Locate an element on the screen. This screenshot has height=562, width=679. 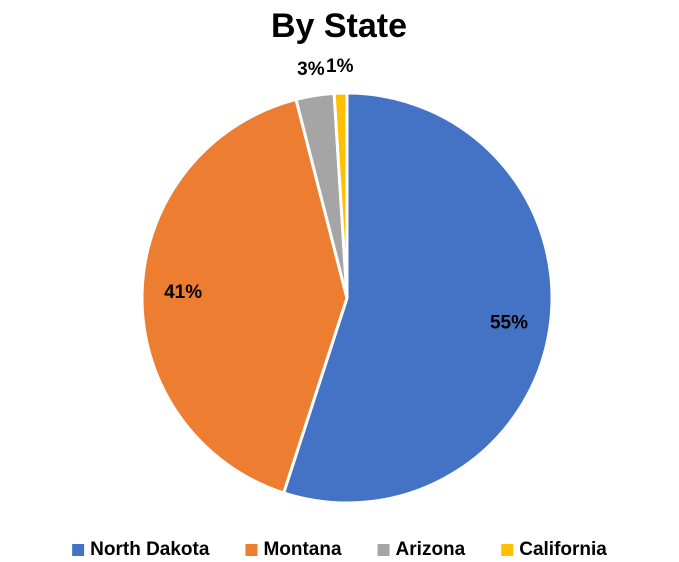
data-label: 1% is located at coordinates (340, 66).